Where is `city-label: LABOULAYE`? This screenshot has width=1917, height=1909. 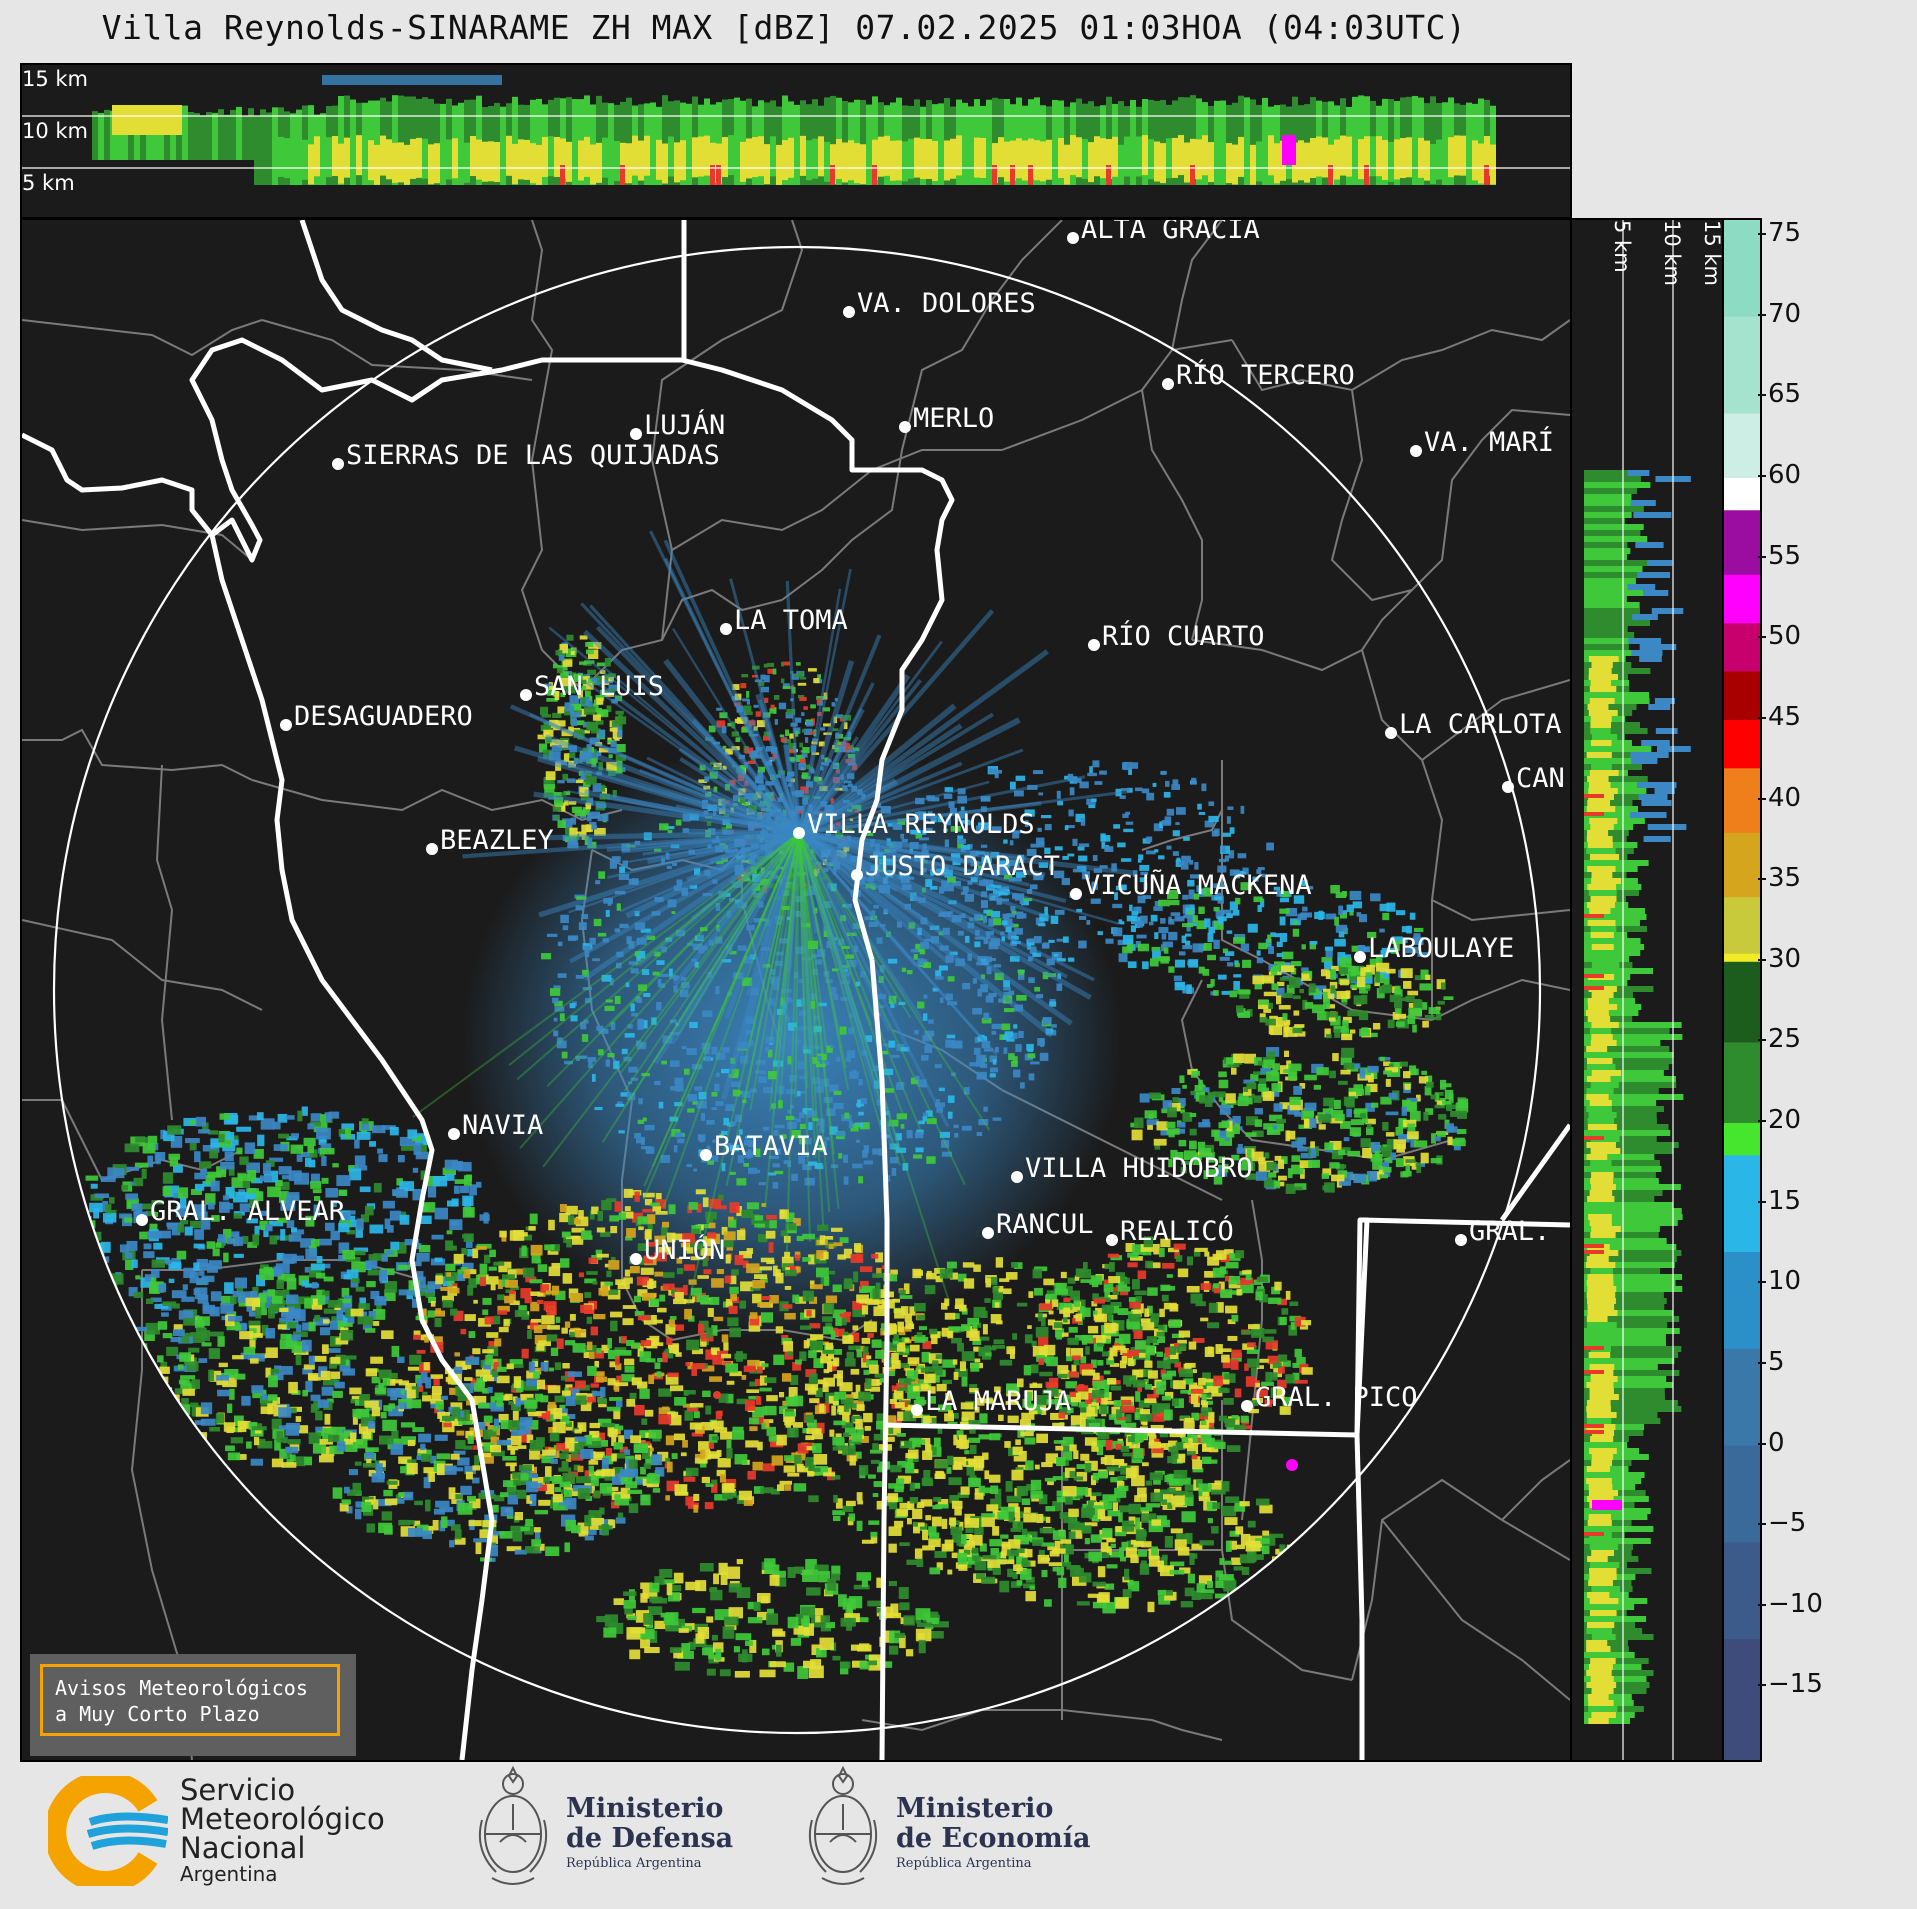
city-label: LABOULAYE is located at coordinates (1441, 948).